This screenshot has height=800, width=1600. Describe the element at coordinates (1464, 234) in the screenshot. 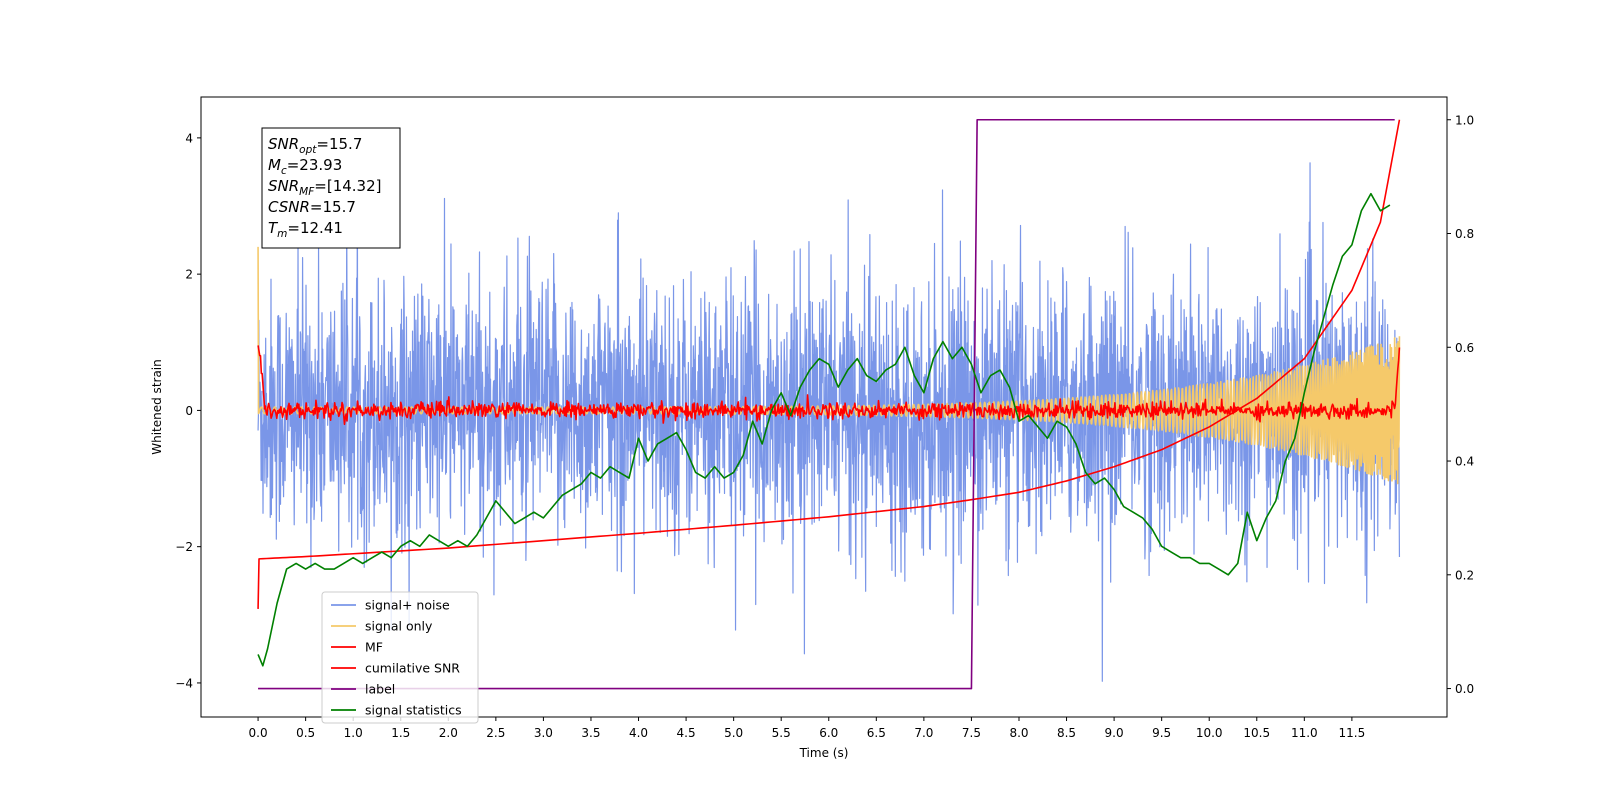

I see `y-right-tick-label: 0.8` at that location.